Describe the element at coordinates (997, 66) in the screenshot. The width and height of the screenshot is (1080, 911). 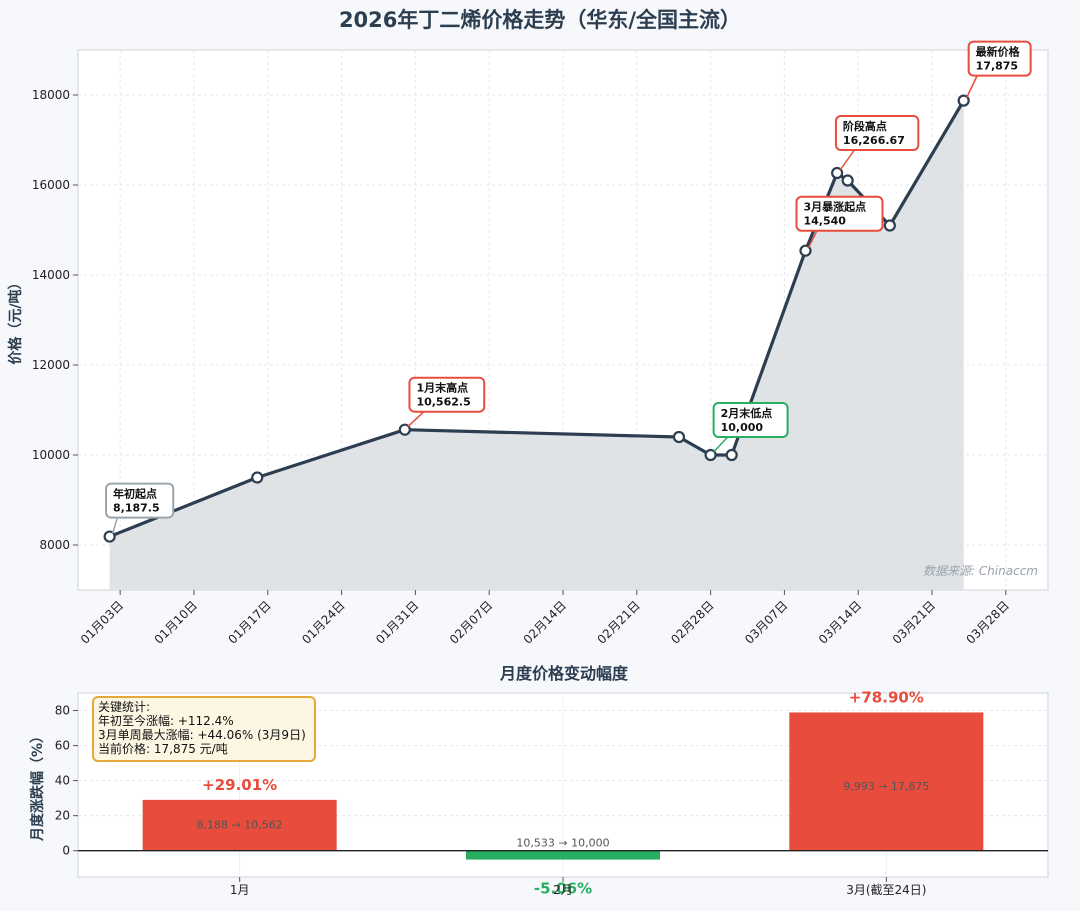
I see `annotation-value: 17,875` at that location.